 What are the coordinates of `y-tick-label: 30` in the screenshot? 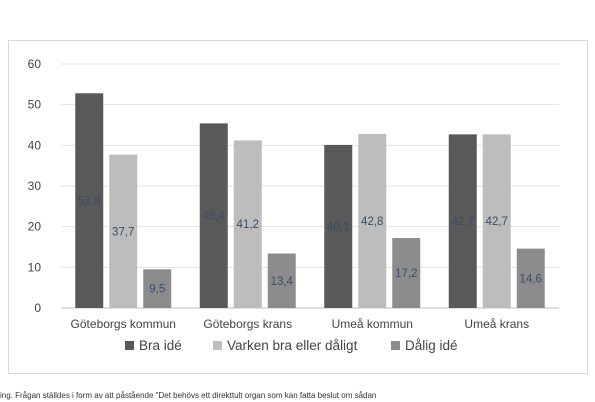 It's located at (35, 186).